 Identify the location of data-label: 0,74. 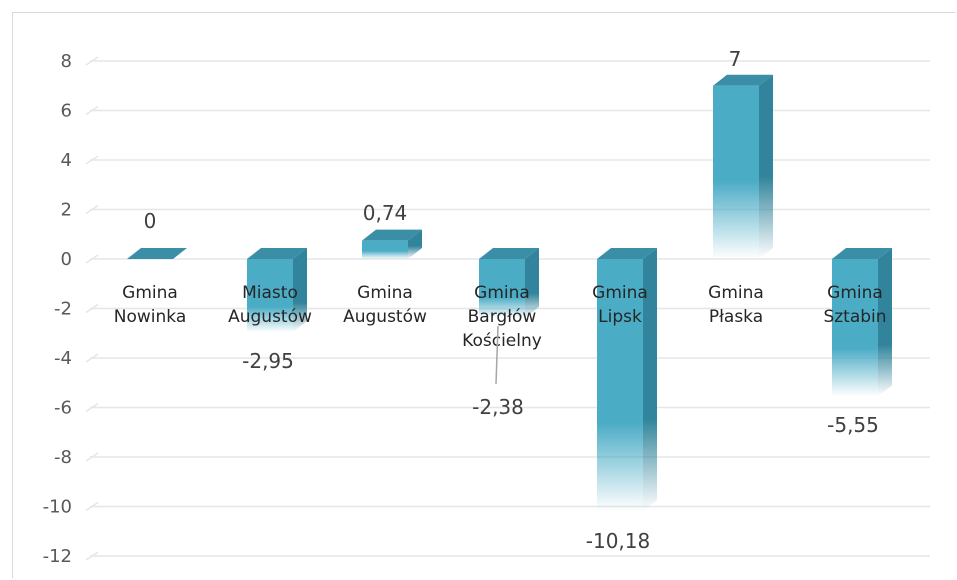
(385, 213).